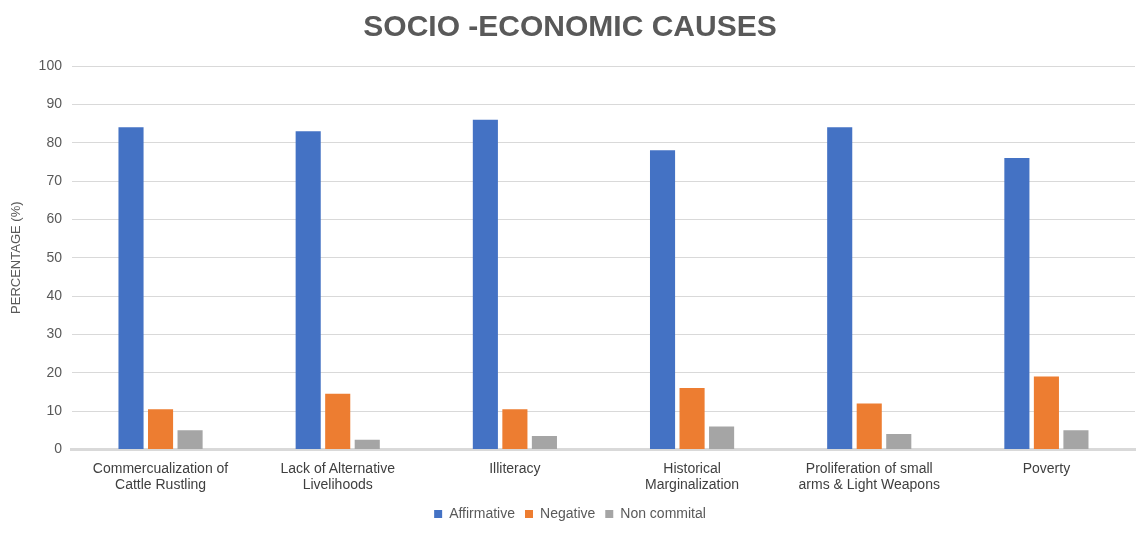 The image size is (1145, 536). I want to click on y-tick-label: 20, so click(54, 371).